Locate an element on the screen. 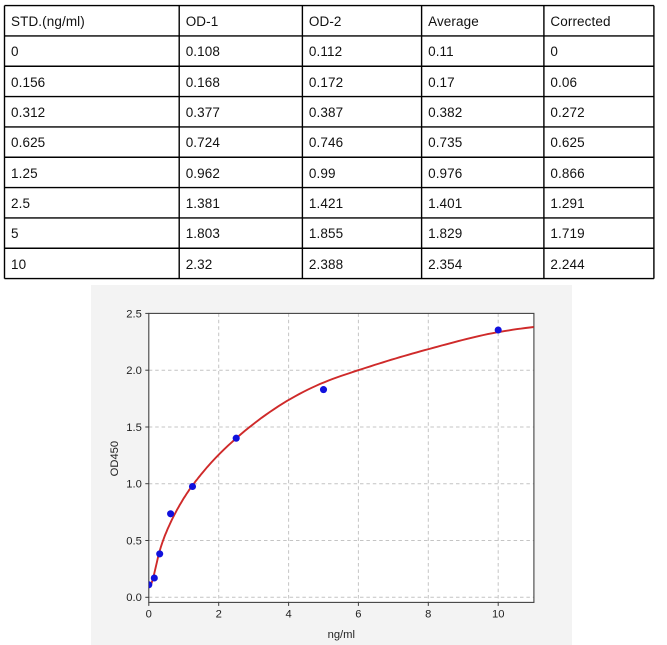 This screenshot has width=667, height=645. svg-text: 6 is located at coordinates (358, 615).